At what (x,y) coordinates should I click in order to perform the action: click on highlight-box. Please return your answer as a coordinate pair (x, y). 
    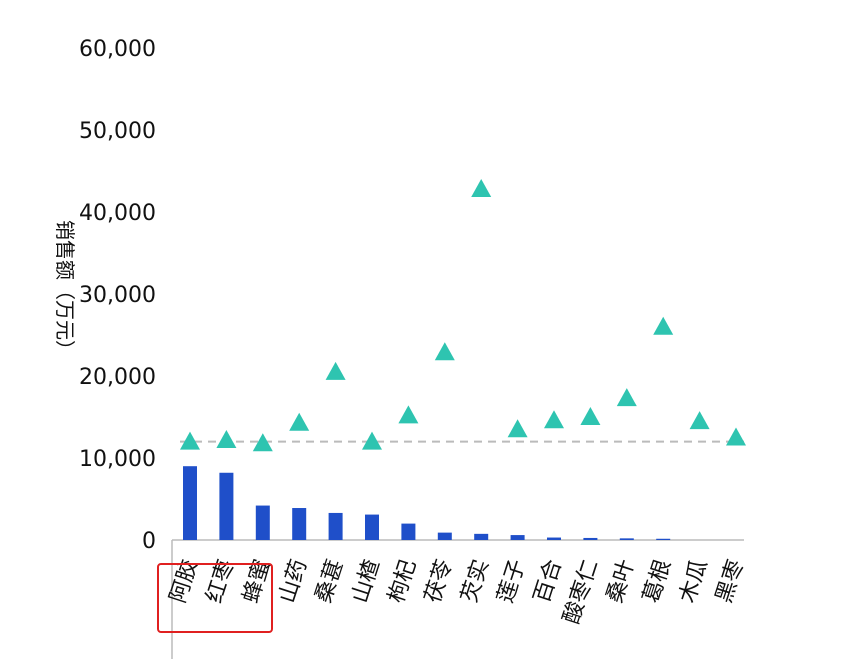
    Looking at the image, I should click on (215, 598).